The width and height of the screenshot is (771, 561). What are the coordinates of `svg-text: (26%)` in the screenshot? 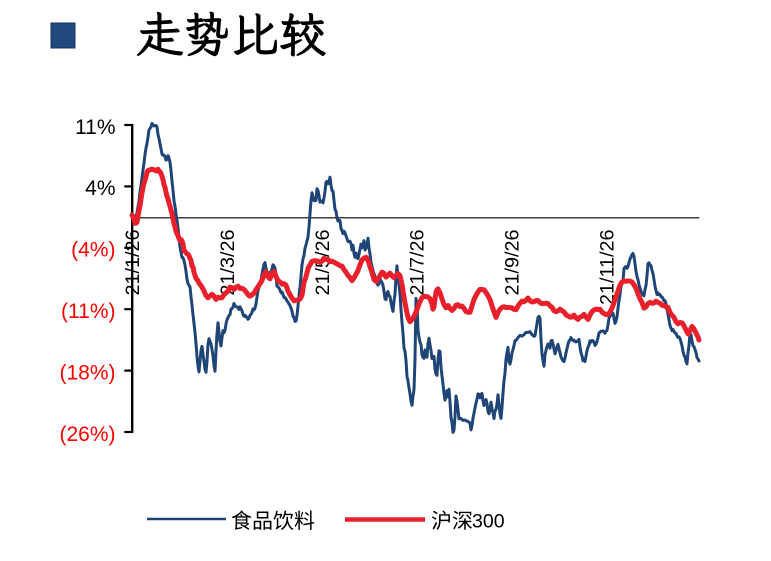 It's located at (87, 434).